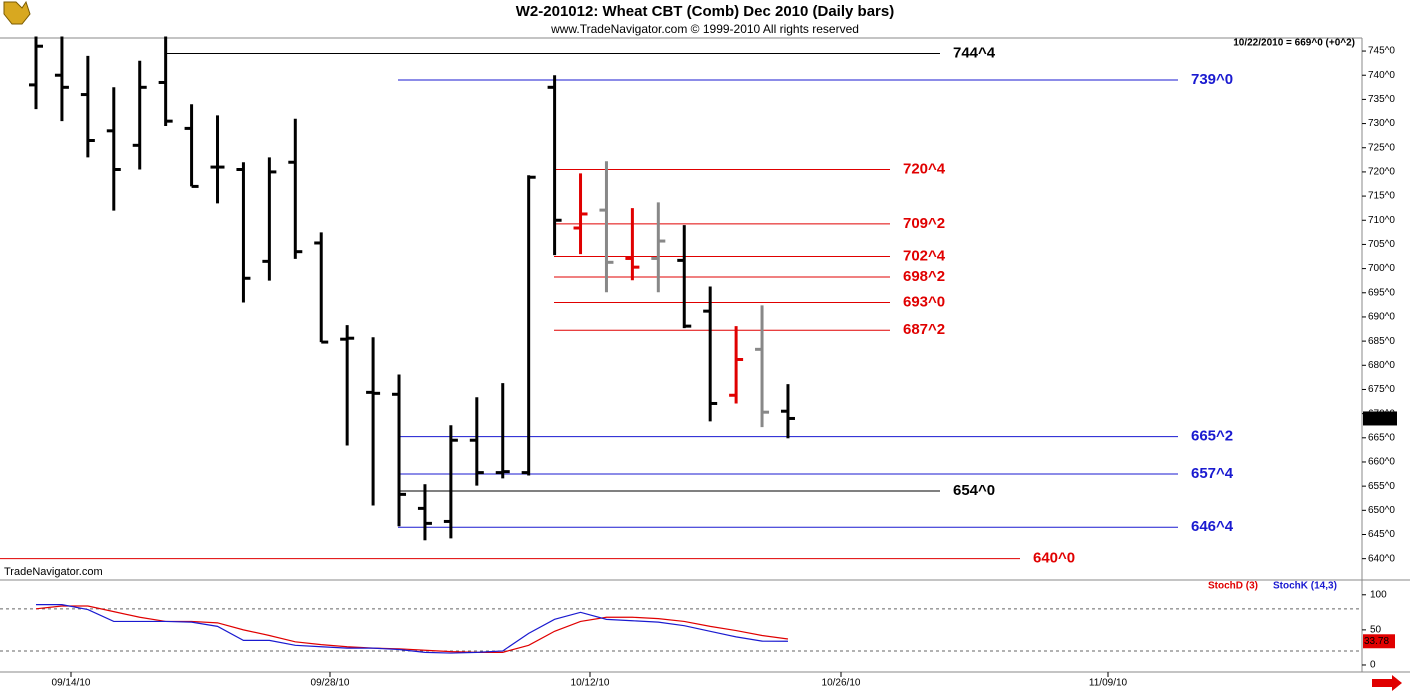 This screenshot has width=1410, height=692. Describe the element at coordinates (1381, 244) in the screenshot. I see `y-tick-label: 705^0` at that location.